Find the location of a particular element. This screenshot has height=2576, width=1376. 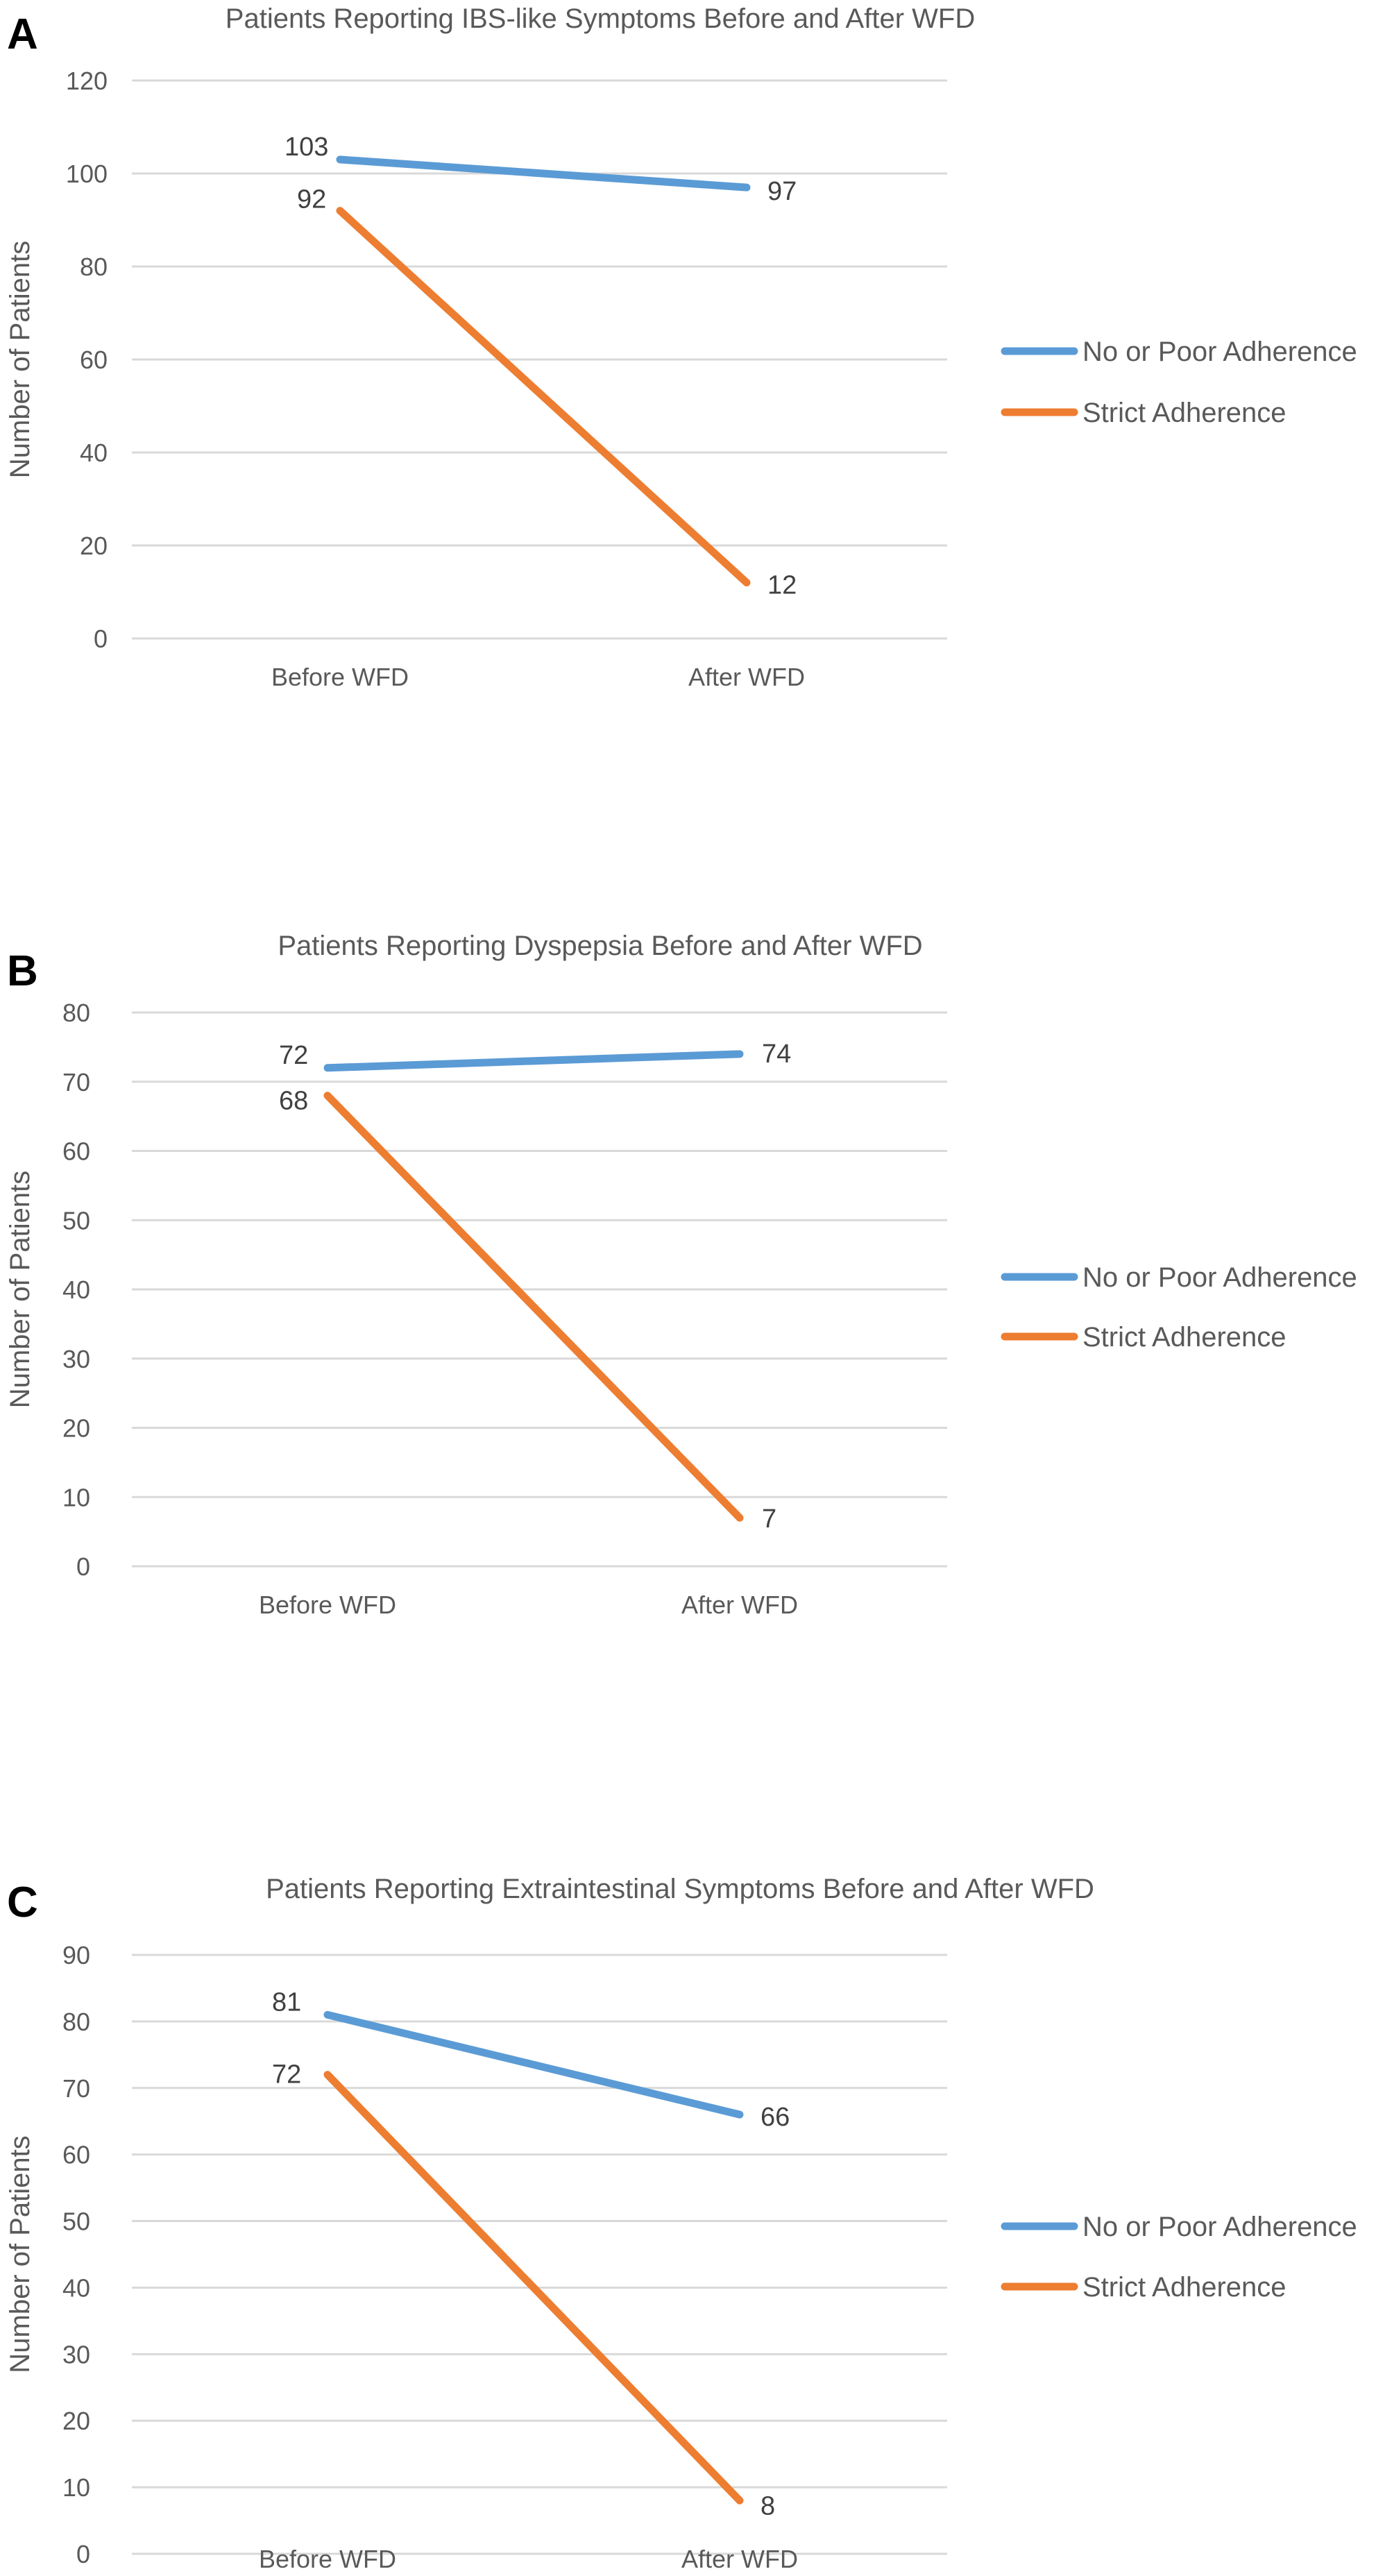

data-label: 12 is located at coordinates (782, 585).